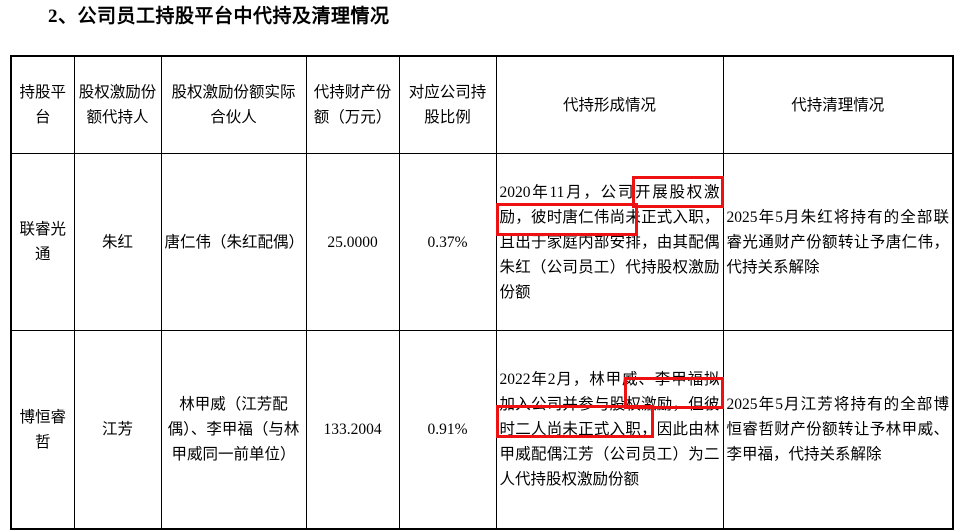 The width and height of the screenshot is (964, 530). I want to click on cell-nominee: 江芳, so click(117, 430).